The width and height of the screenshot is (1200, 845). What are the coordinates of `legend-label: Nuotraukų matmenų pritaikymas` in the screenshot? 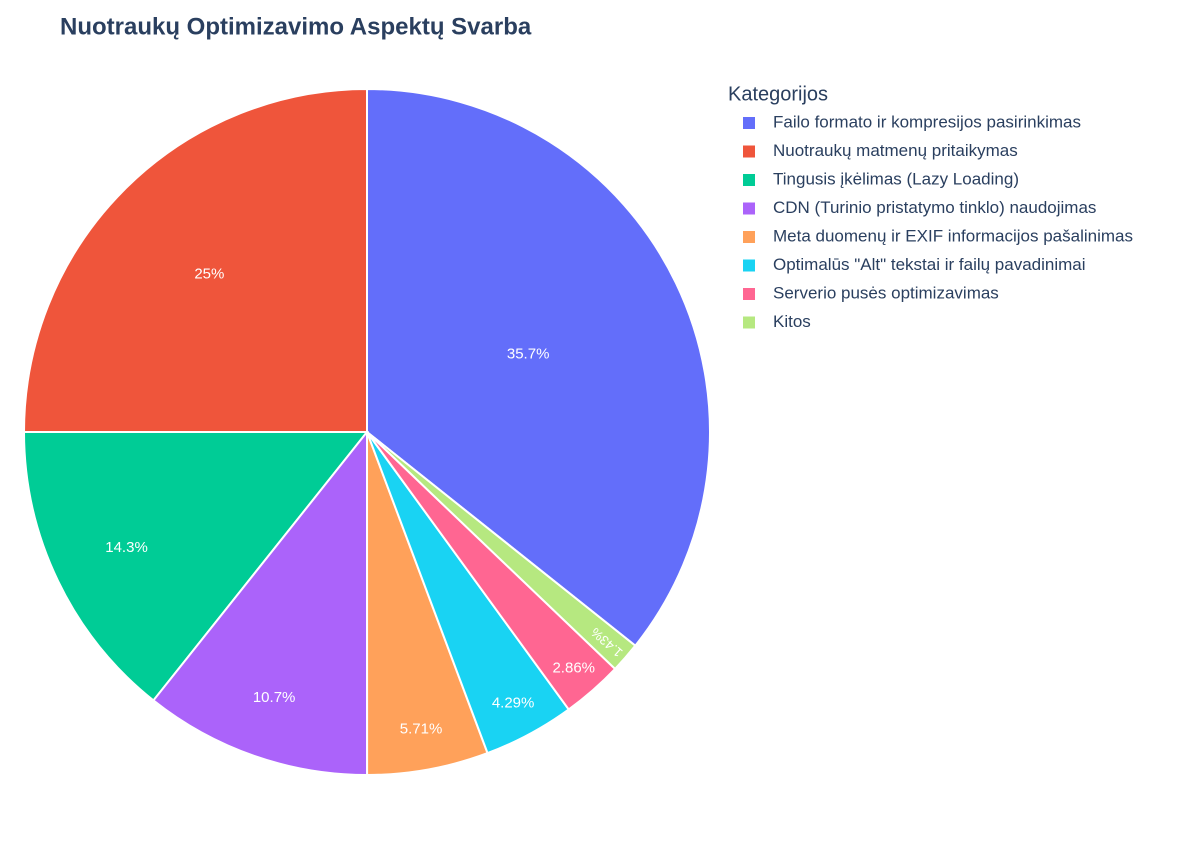 It's located at (895, 150).